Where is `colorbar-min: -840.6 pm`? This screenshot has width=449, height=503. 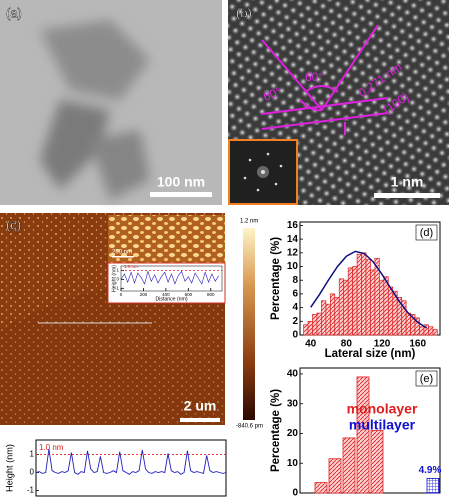 colorbar-min: -840.6 pm is located at coordinates (249, 427).